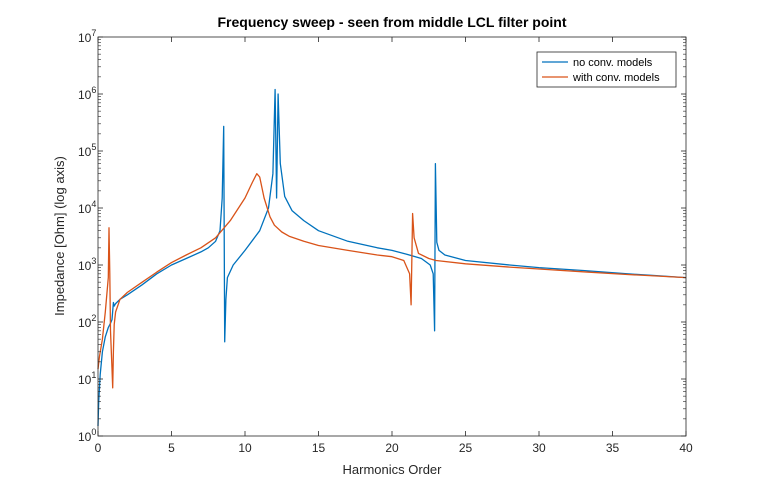  Describe the element at coordinates (93, 318) in the screenshot. I see `y-tick-exponent: 2` at that location.